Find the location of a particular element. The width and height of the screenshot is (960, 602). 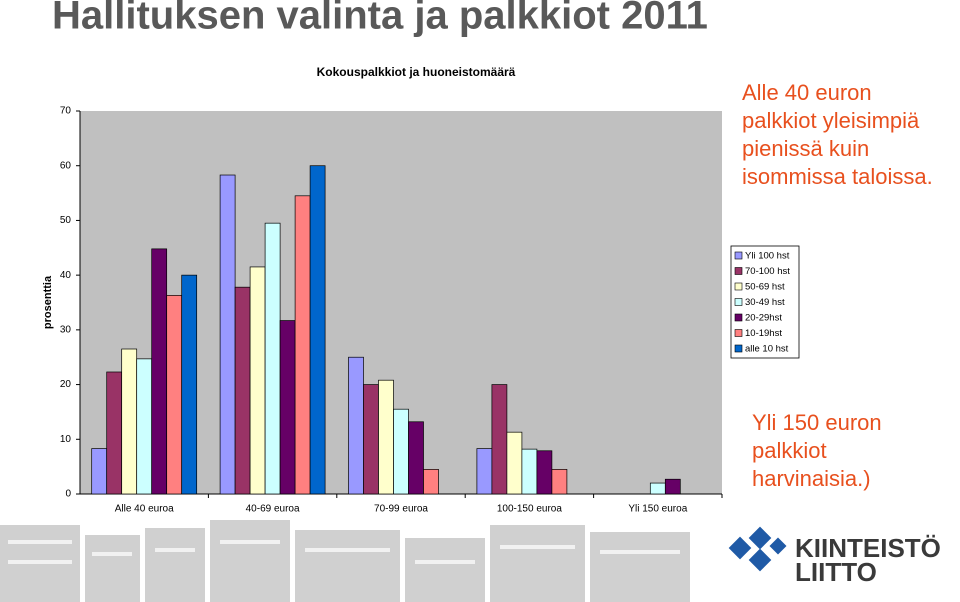

y-tick-label: 70 is located at coordinates (66, 111).